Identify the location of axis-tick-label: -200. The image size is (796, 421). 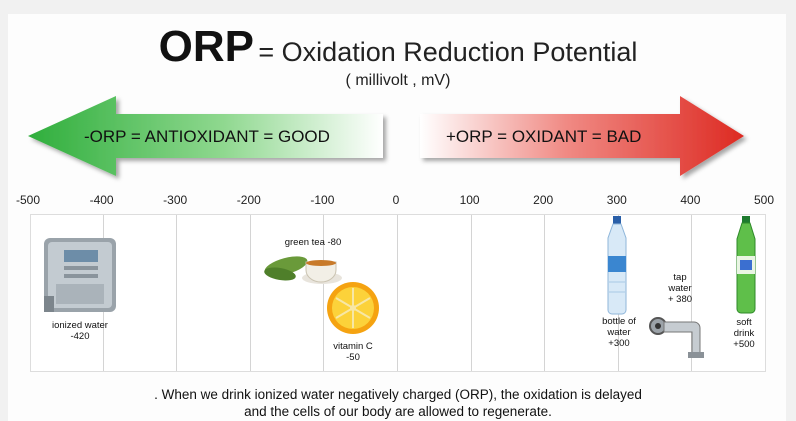
(248, 200).